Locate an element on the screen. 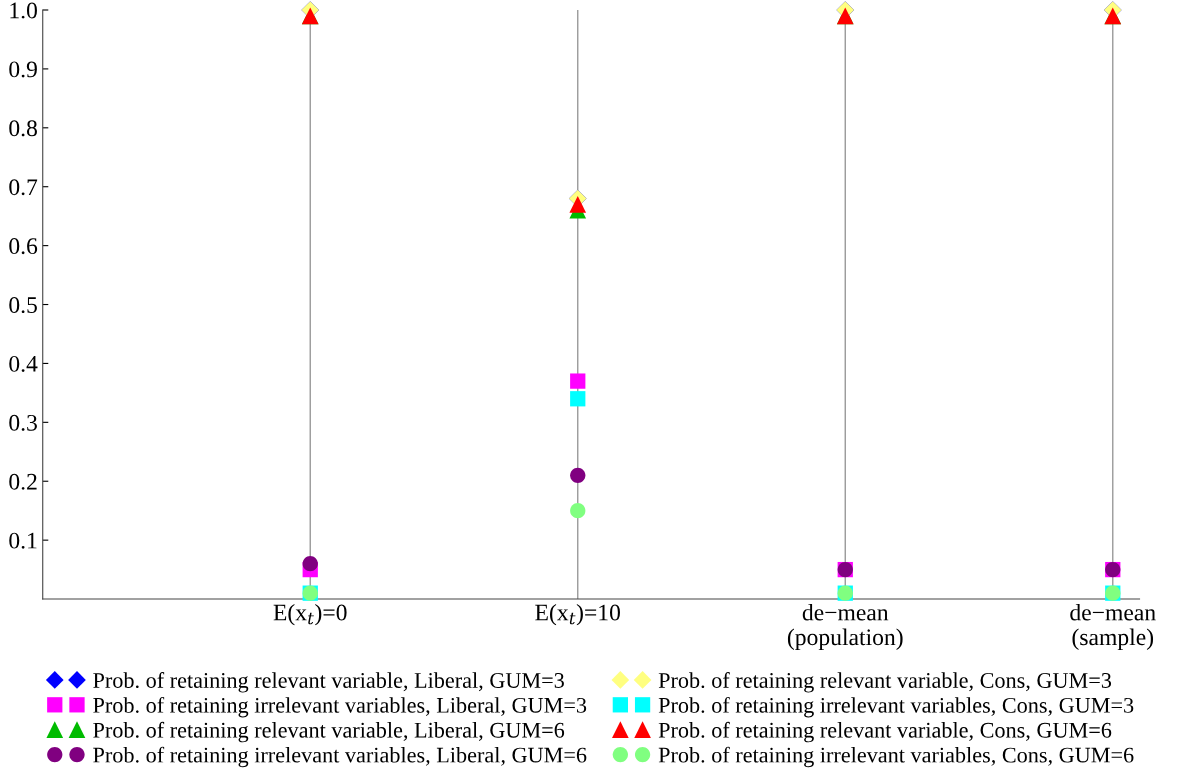 This screenshot has height=769, width=1187. y-tick-label: 0.1 is located at coordinates (23, 540).